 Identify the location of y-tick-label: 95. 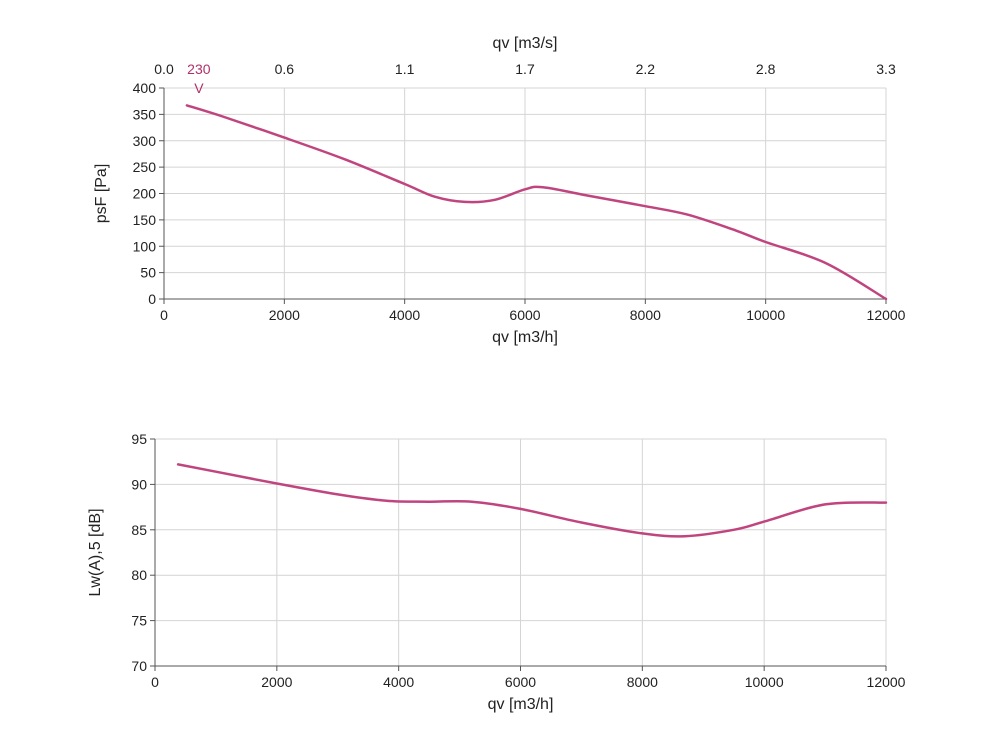
(139, 439).